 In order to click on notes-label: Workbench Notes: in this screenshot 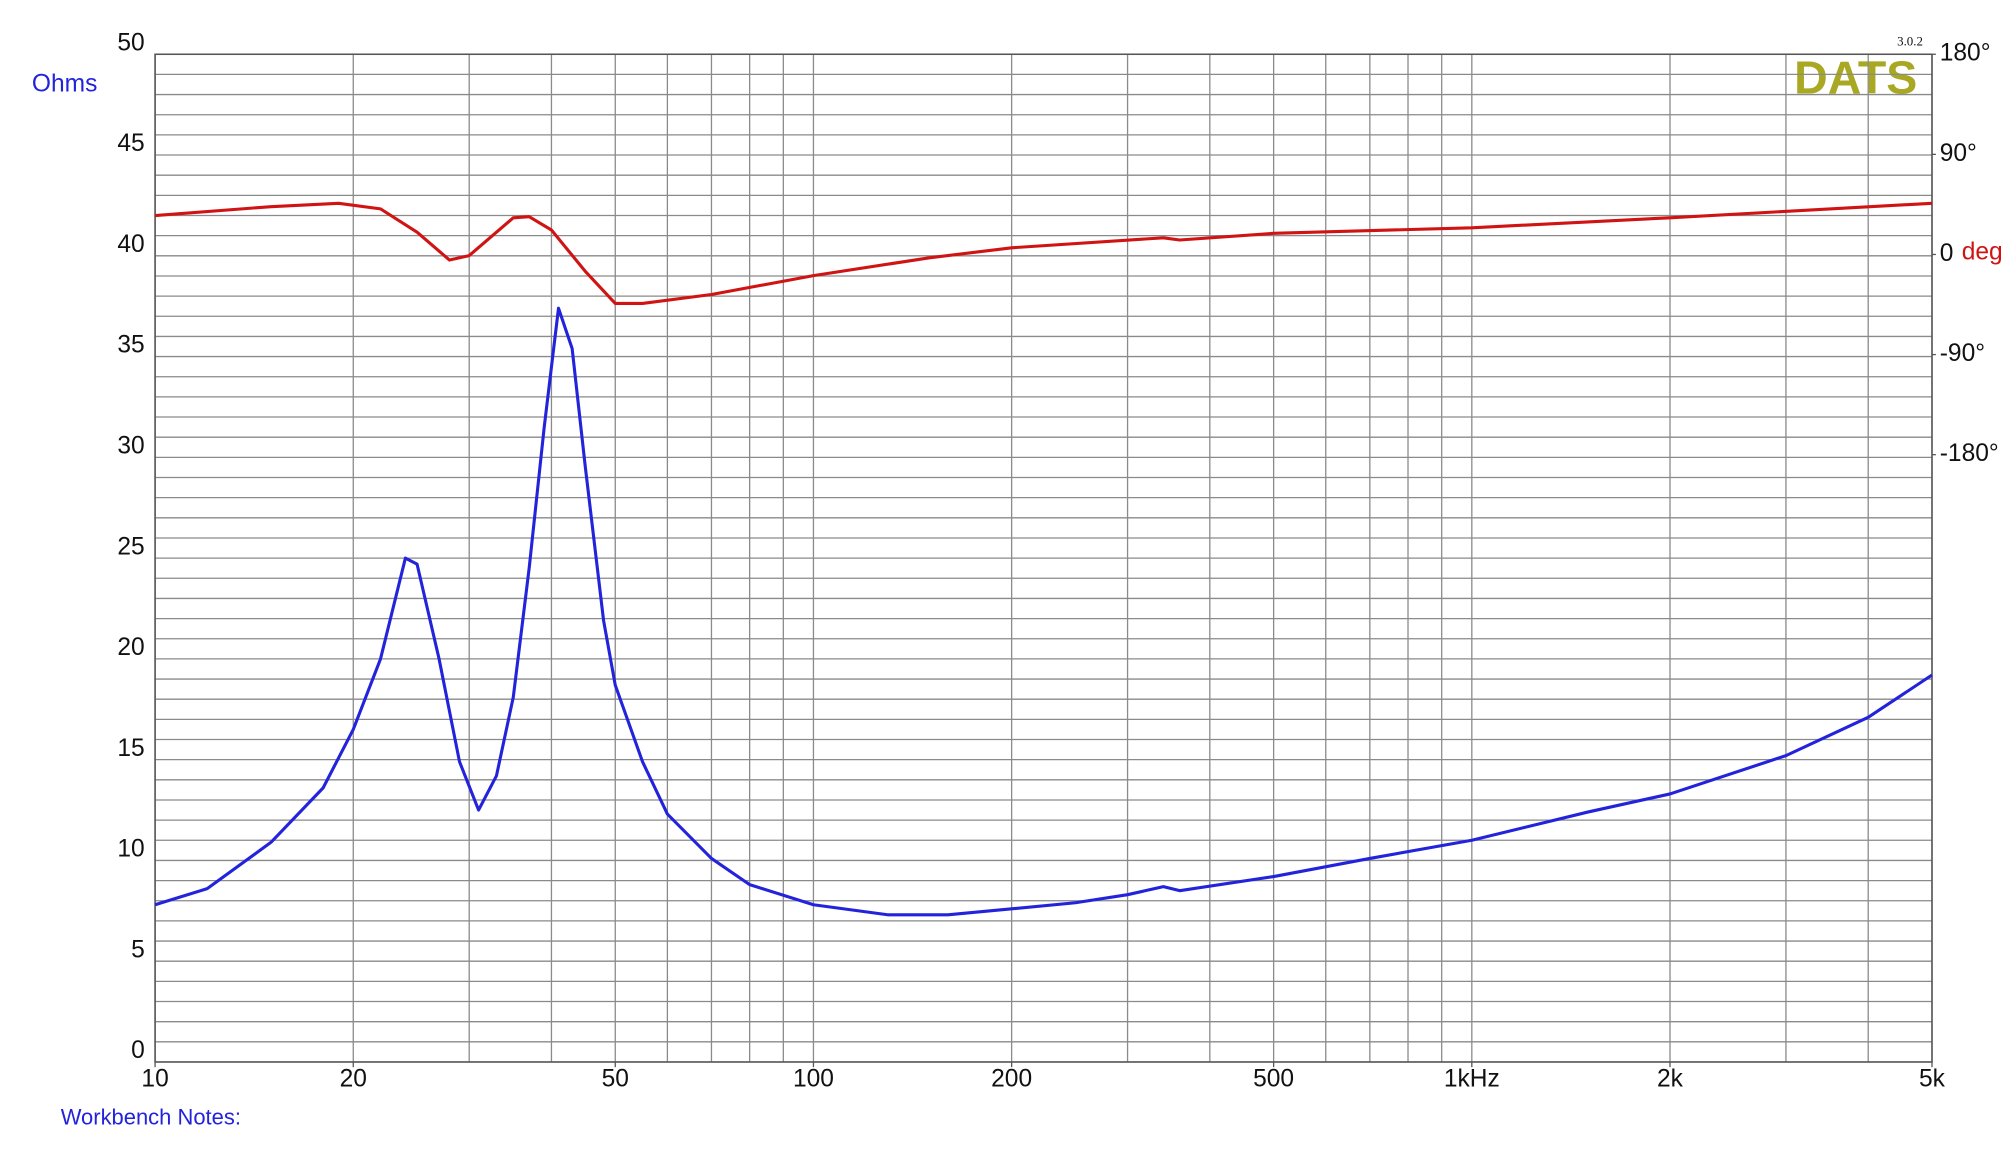, I will do `click(151, 1117)`.